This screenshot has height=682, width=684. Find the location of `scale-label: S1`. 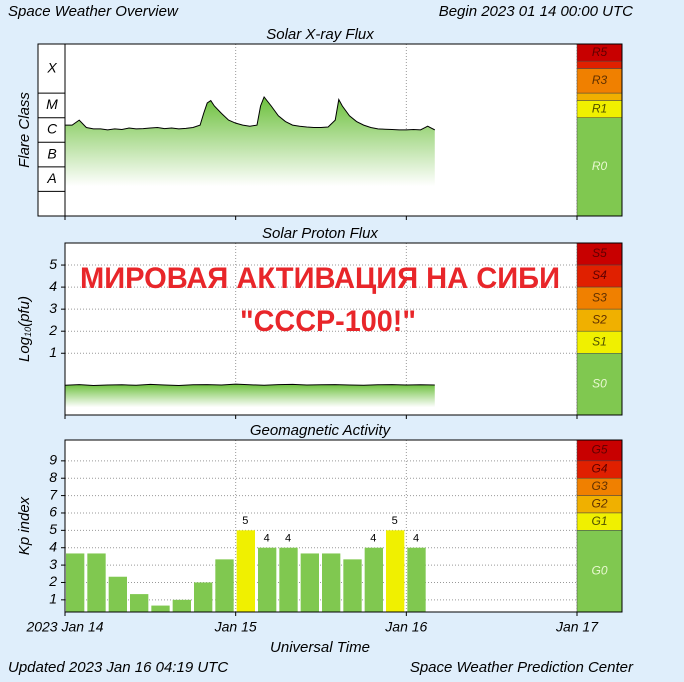

scale-label: S1 is located at coordinates (599, 341).